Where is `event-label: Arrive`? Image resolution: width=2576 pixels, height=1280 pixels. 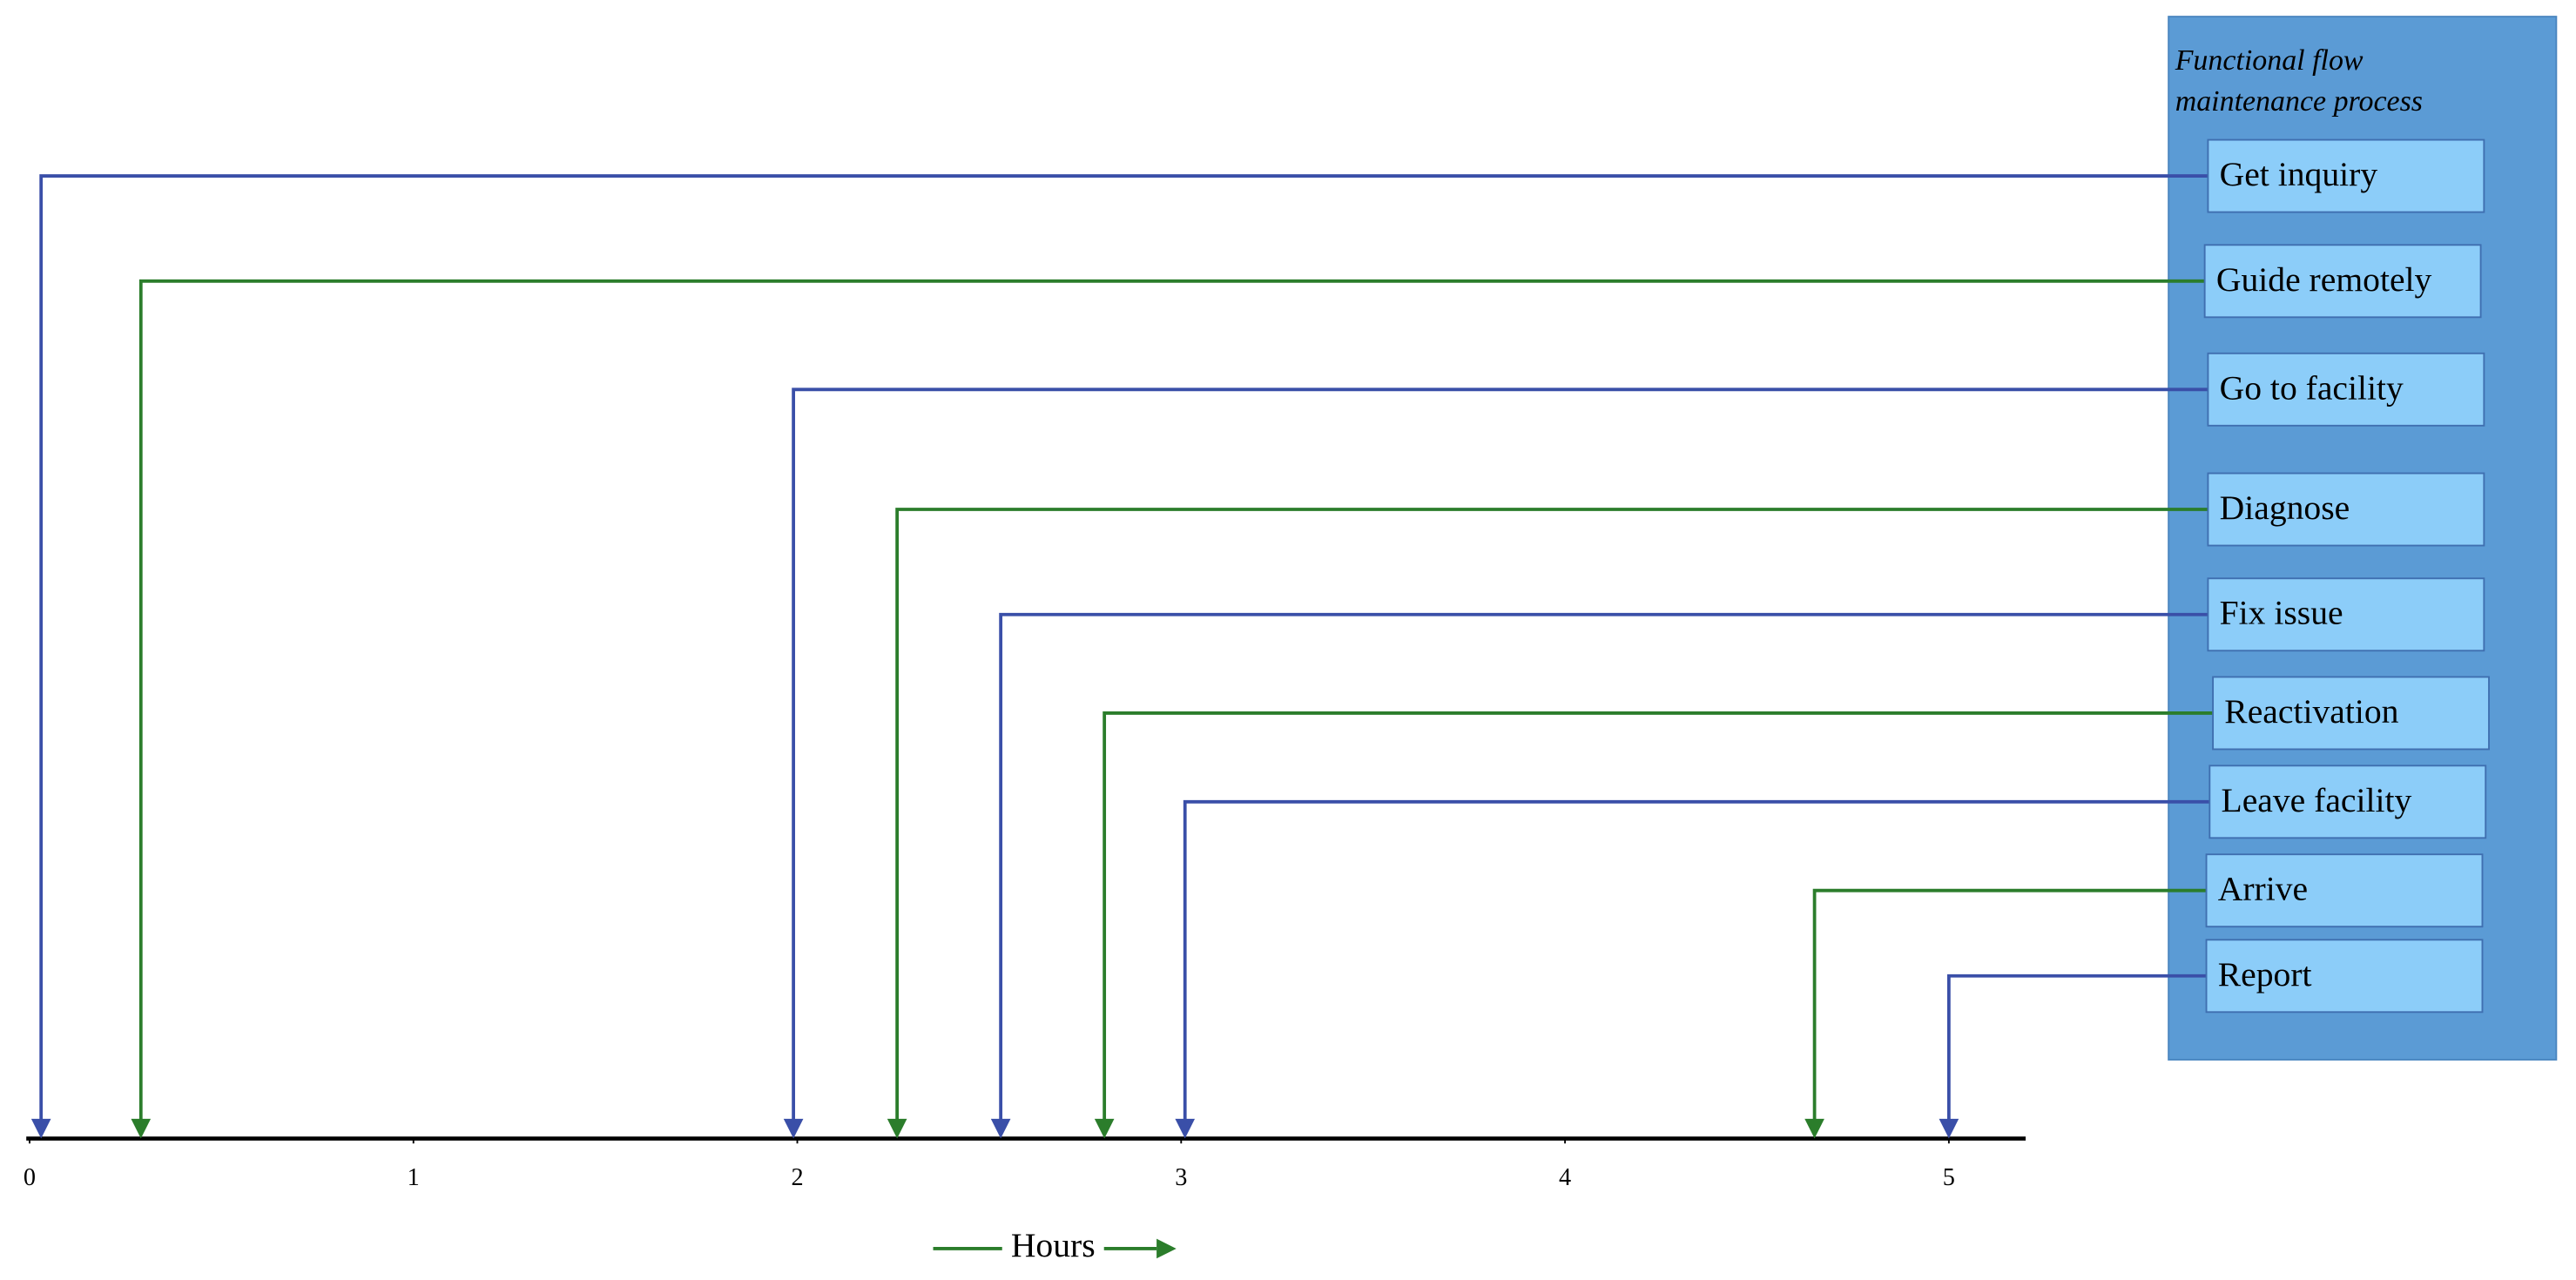 event-label: Arrive is located at coordinates (2263, 889).